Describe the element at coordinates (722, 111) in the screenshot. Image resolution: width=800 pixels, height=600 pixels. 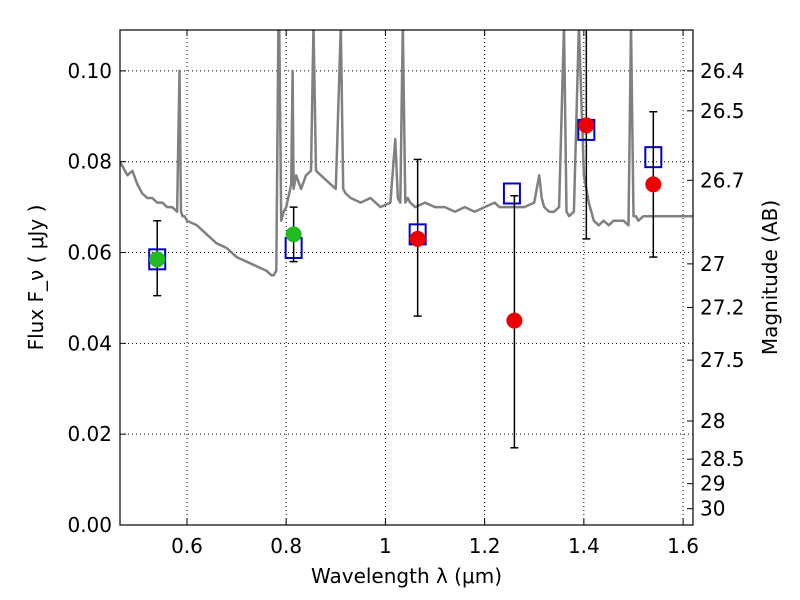
I see `right-tick-label: 26.5` at that location.